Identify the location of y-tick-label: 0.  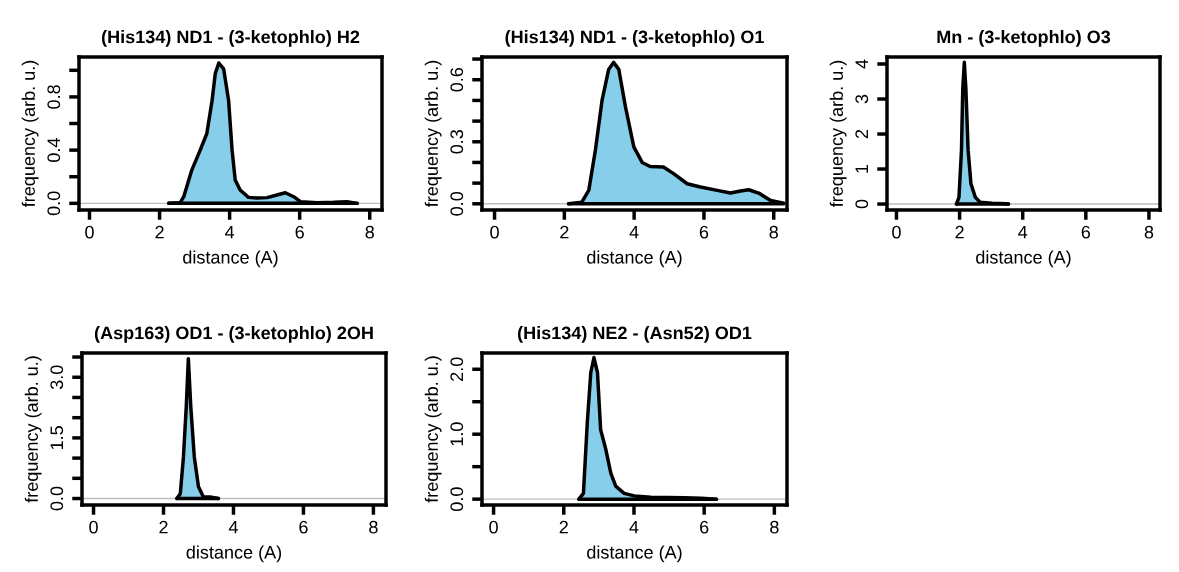
(862, 204).